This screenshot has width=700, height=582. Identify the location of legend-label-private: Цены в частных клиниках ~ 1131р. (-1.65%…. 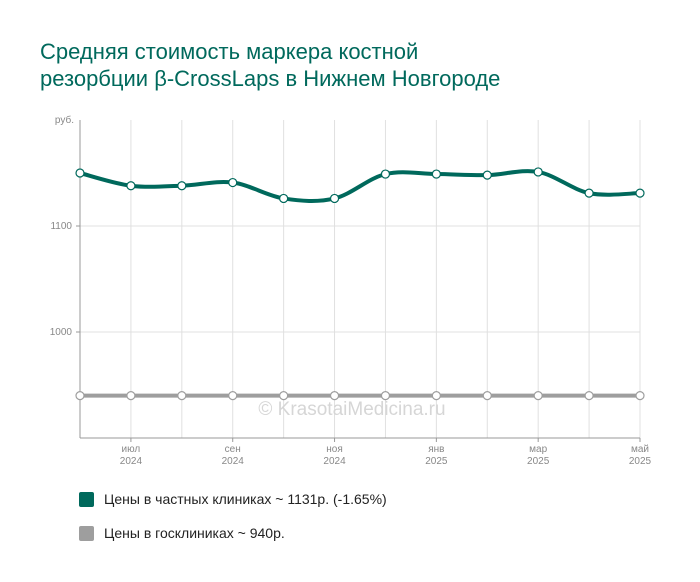
(245, 499).